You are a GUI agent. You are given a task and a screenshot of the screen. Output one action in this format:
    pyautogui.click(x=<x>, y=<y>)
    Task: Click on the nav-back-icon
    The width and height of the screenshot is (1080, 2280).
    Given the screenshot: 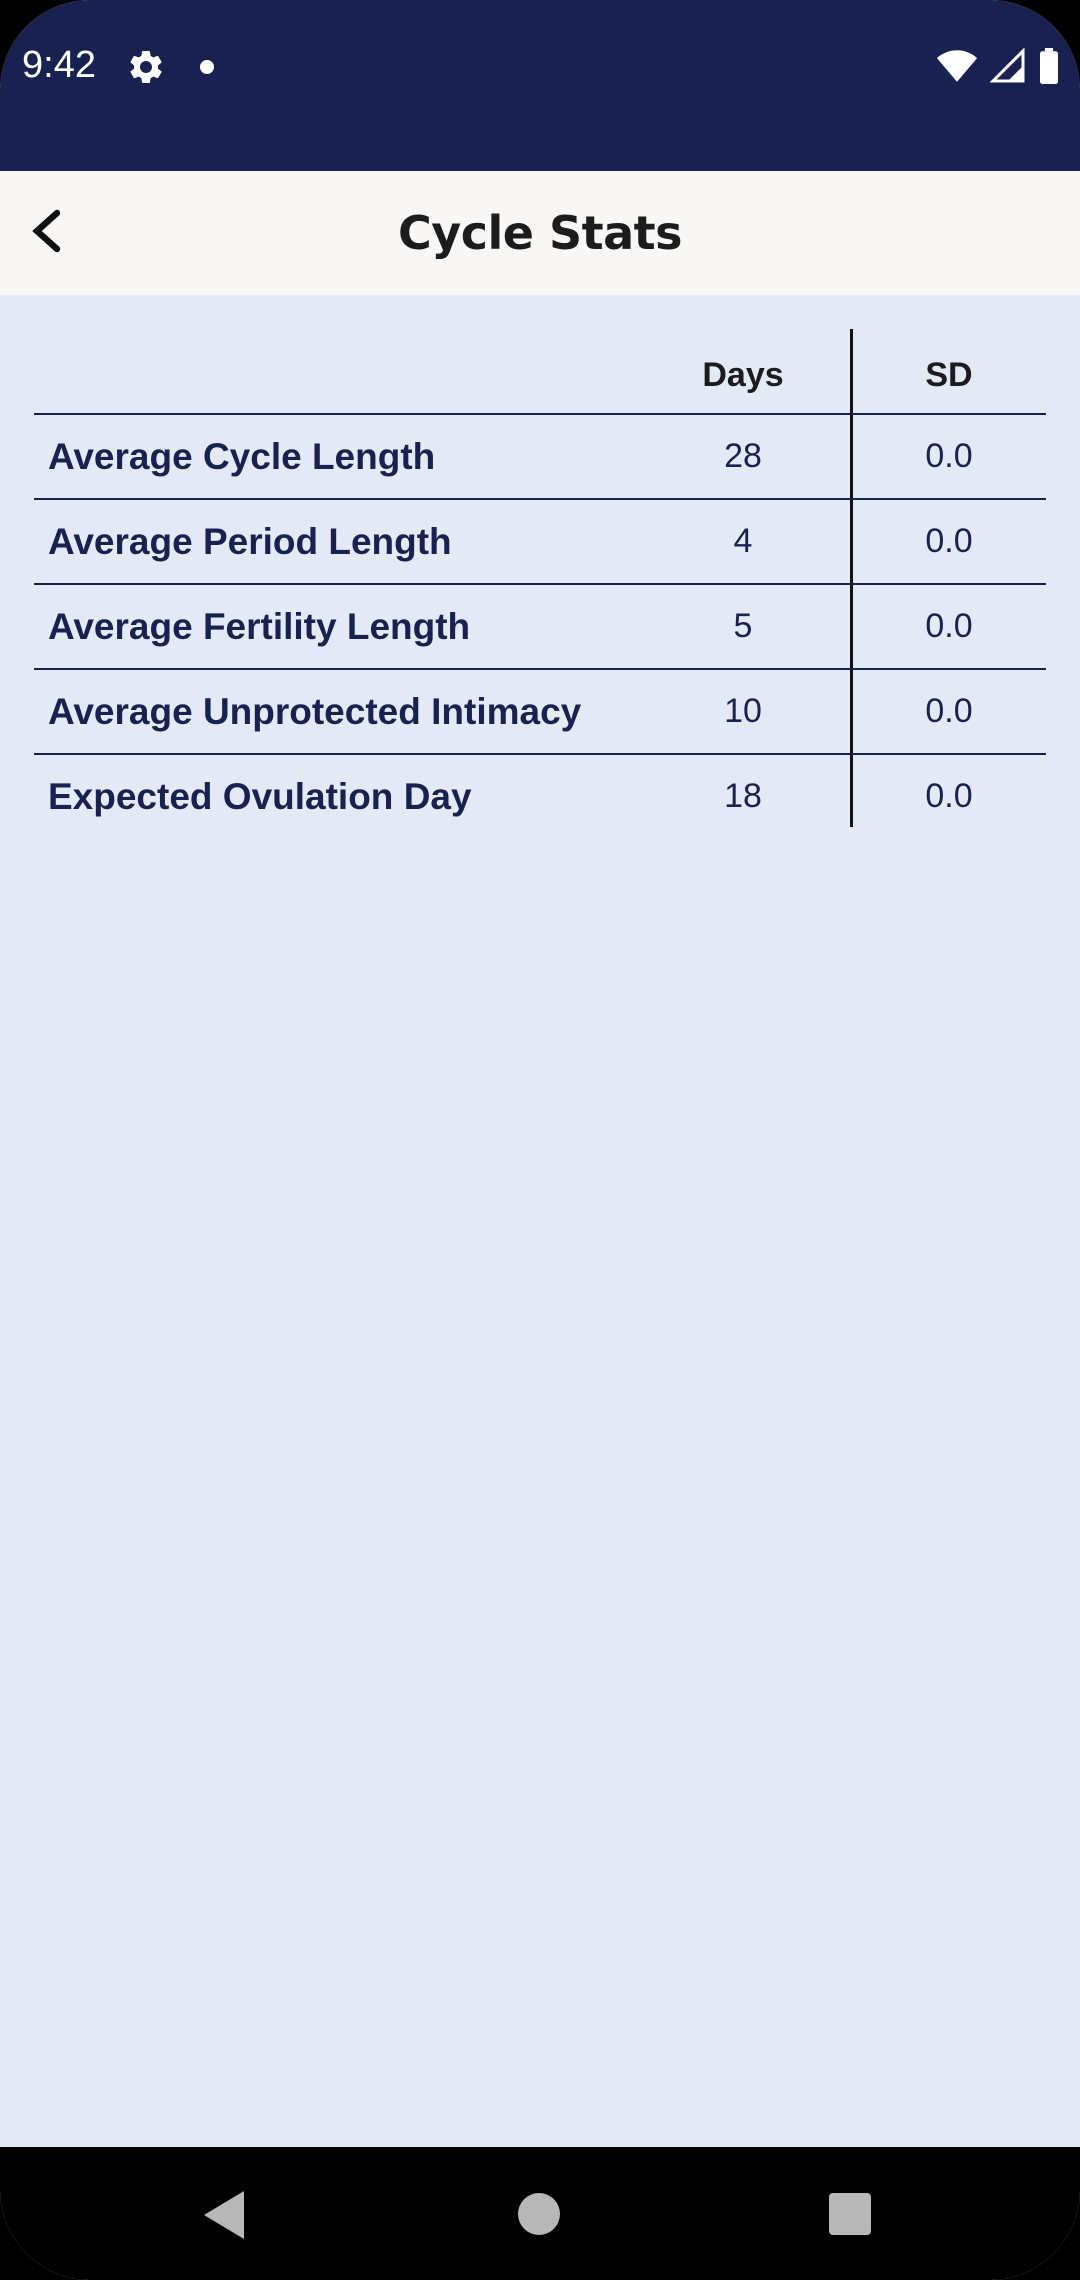 What is the action you would take?
    pyautogui.click(x=224, y=2215)
    